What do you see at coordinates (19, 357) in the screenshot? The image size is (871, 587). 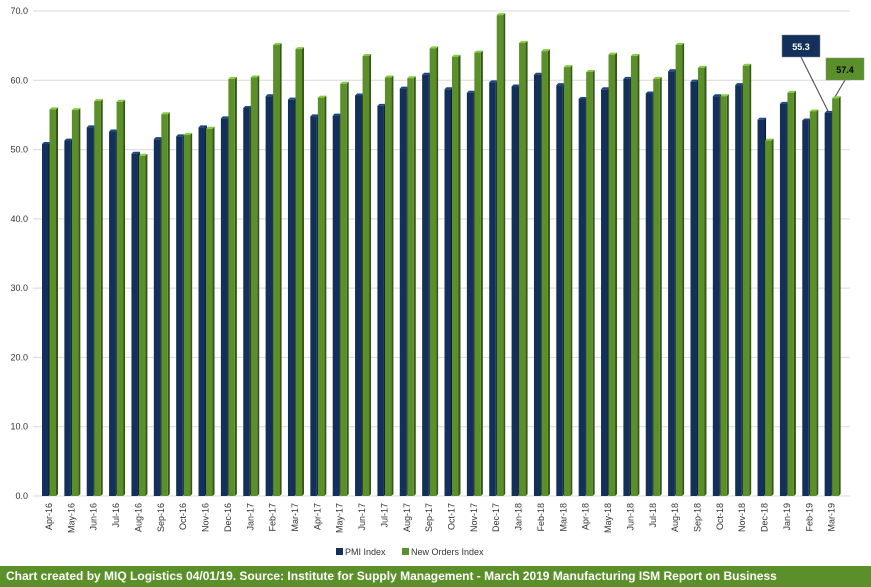 I see `y-tick-label: 20.0` at bounding box center [19, 357].